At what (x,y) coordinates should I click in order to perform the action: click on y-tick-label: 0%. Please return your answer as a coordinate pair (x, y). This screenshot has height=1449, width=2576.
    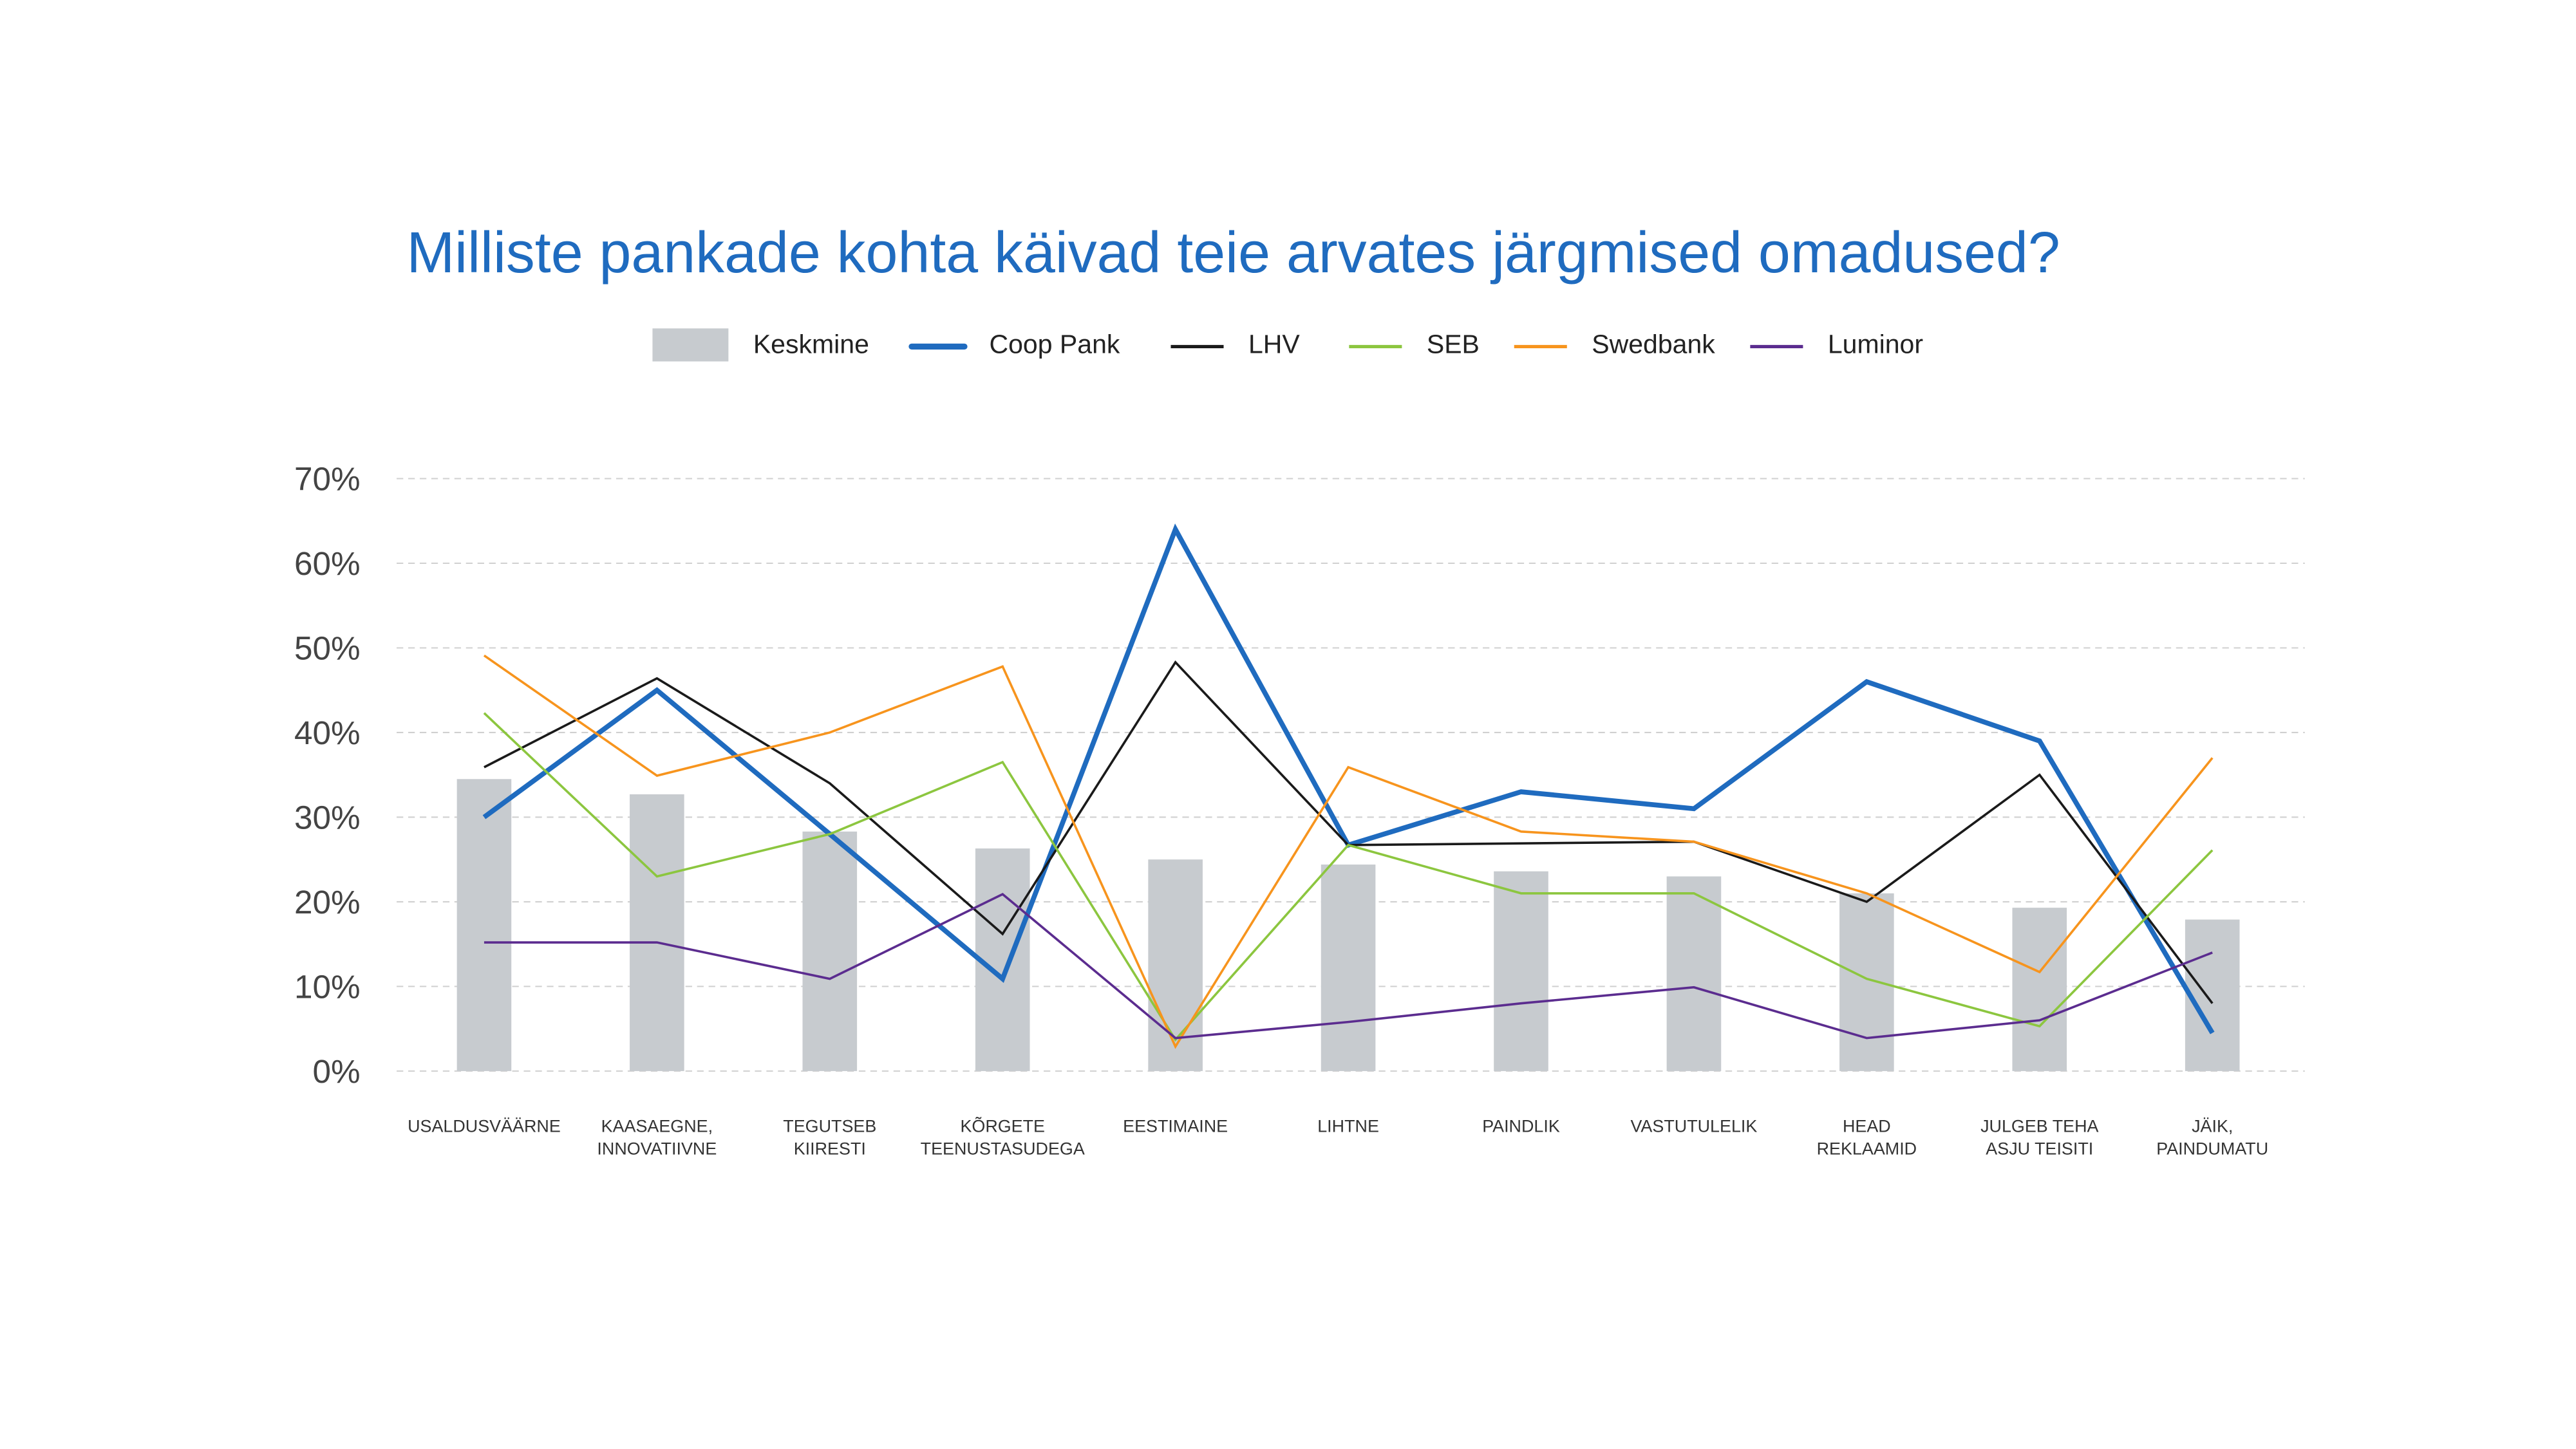
    Looking at the image, I should click on (337, 1071).